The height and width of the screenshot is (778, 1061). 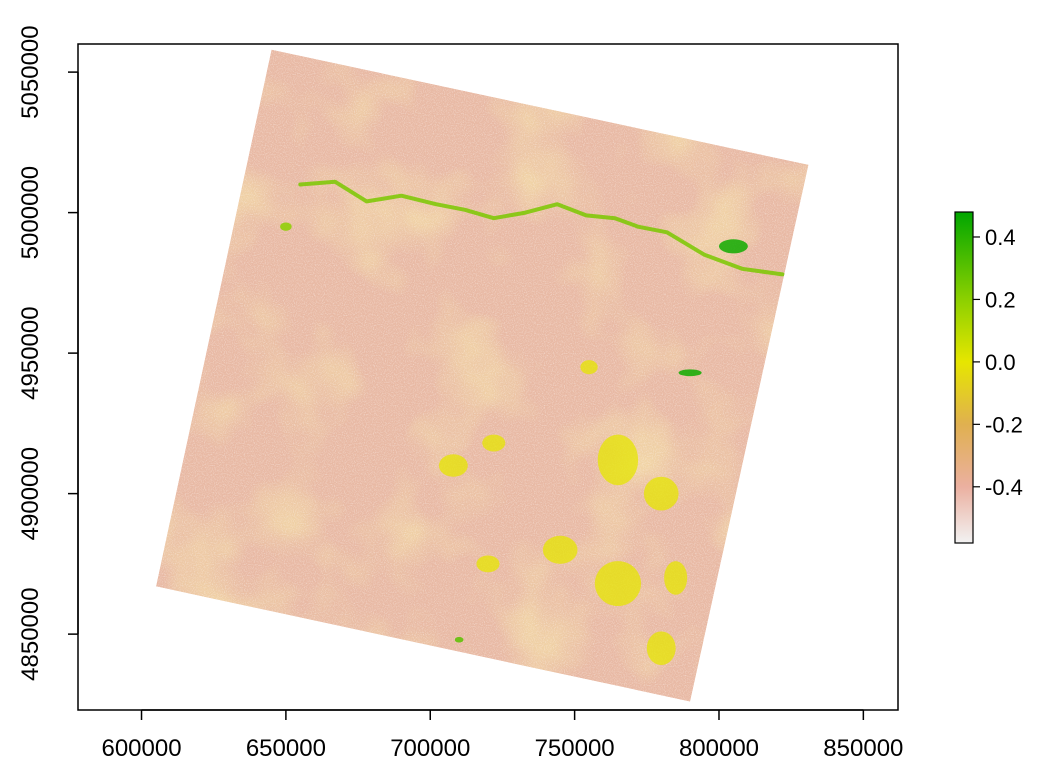 I want to click on river-feature, so click(x=541, y=228).